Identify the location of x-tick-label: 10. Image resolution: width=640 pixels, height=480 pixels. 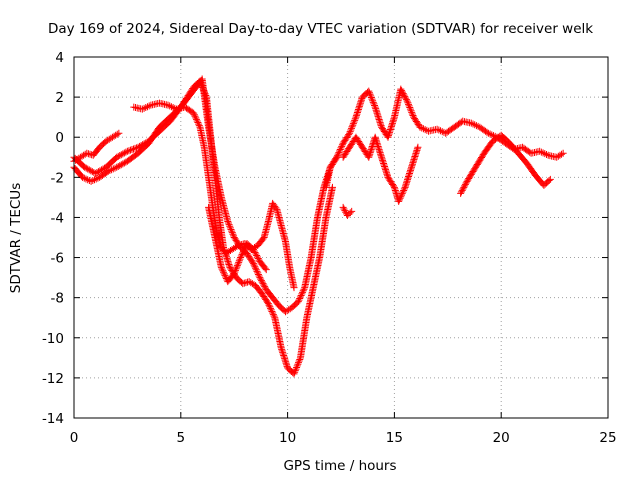
(287, 438).